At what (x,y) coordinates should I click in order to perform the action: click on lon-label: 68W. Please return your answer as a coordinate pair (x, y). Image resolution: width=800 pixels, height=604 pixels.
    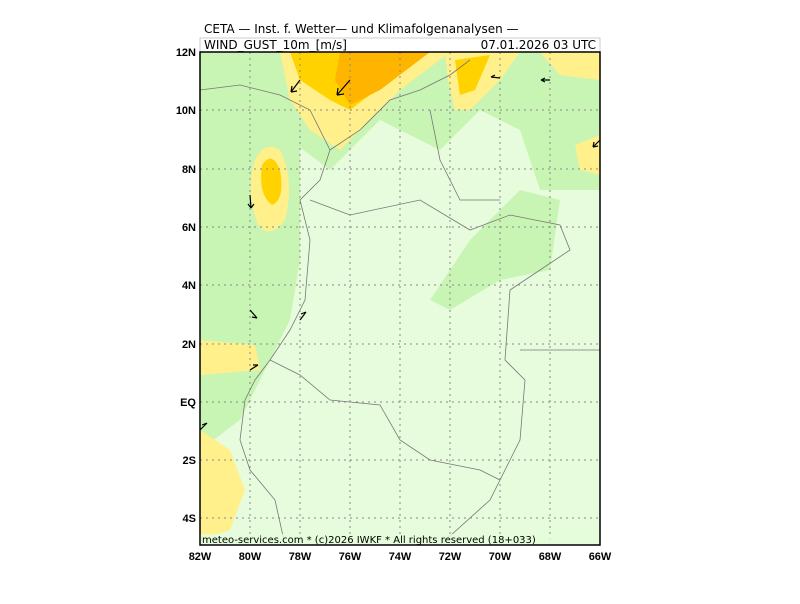
    Looking at the image, I should click on (550, 557).